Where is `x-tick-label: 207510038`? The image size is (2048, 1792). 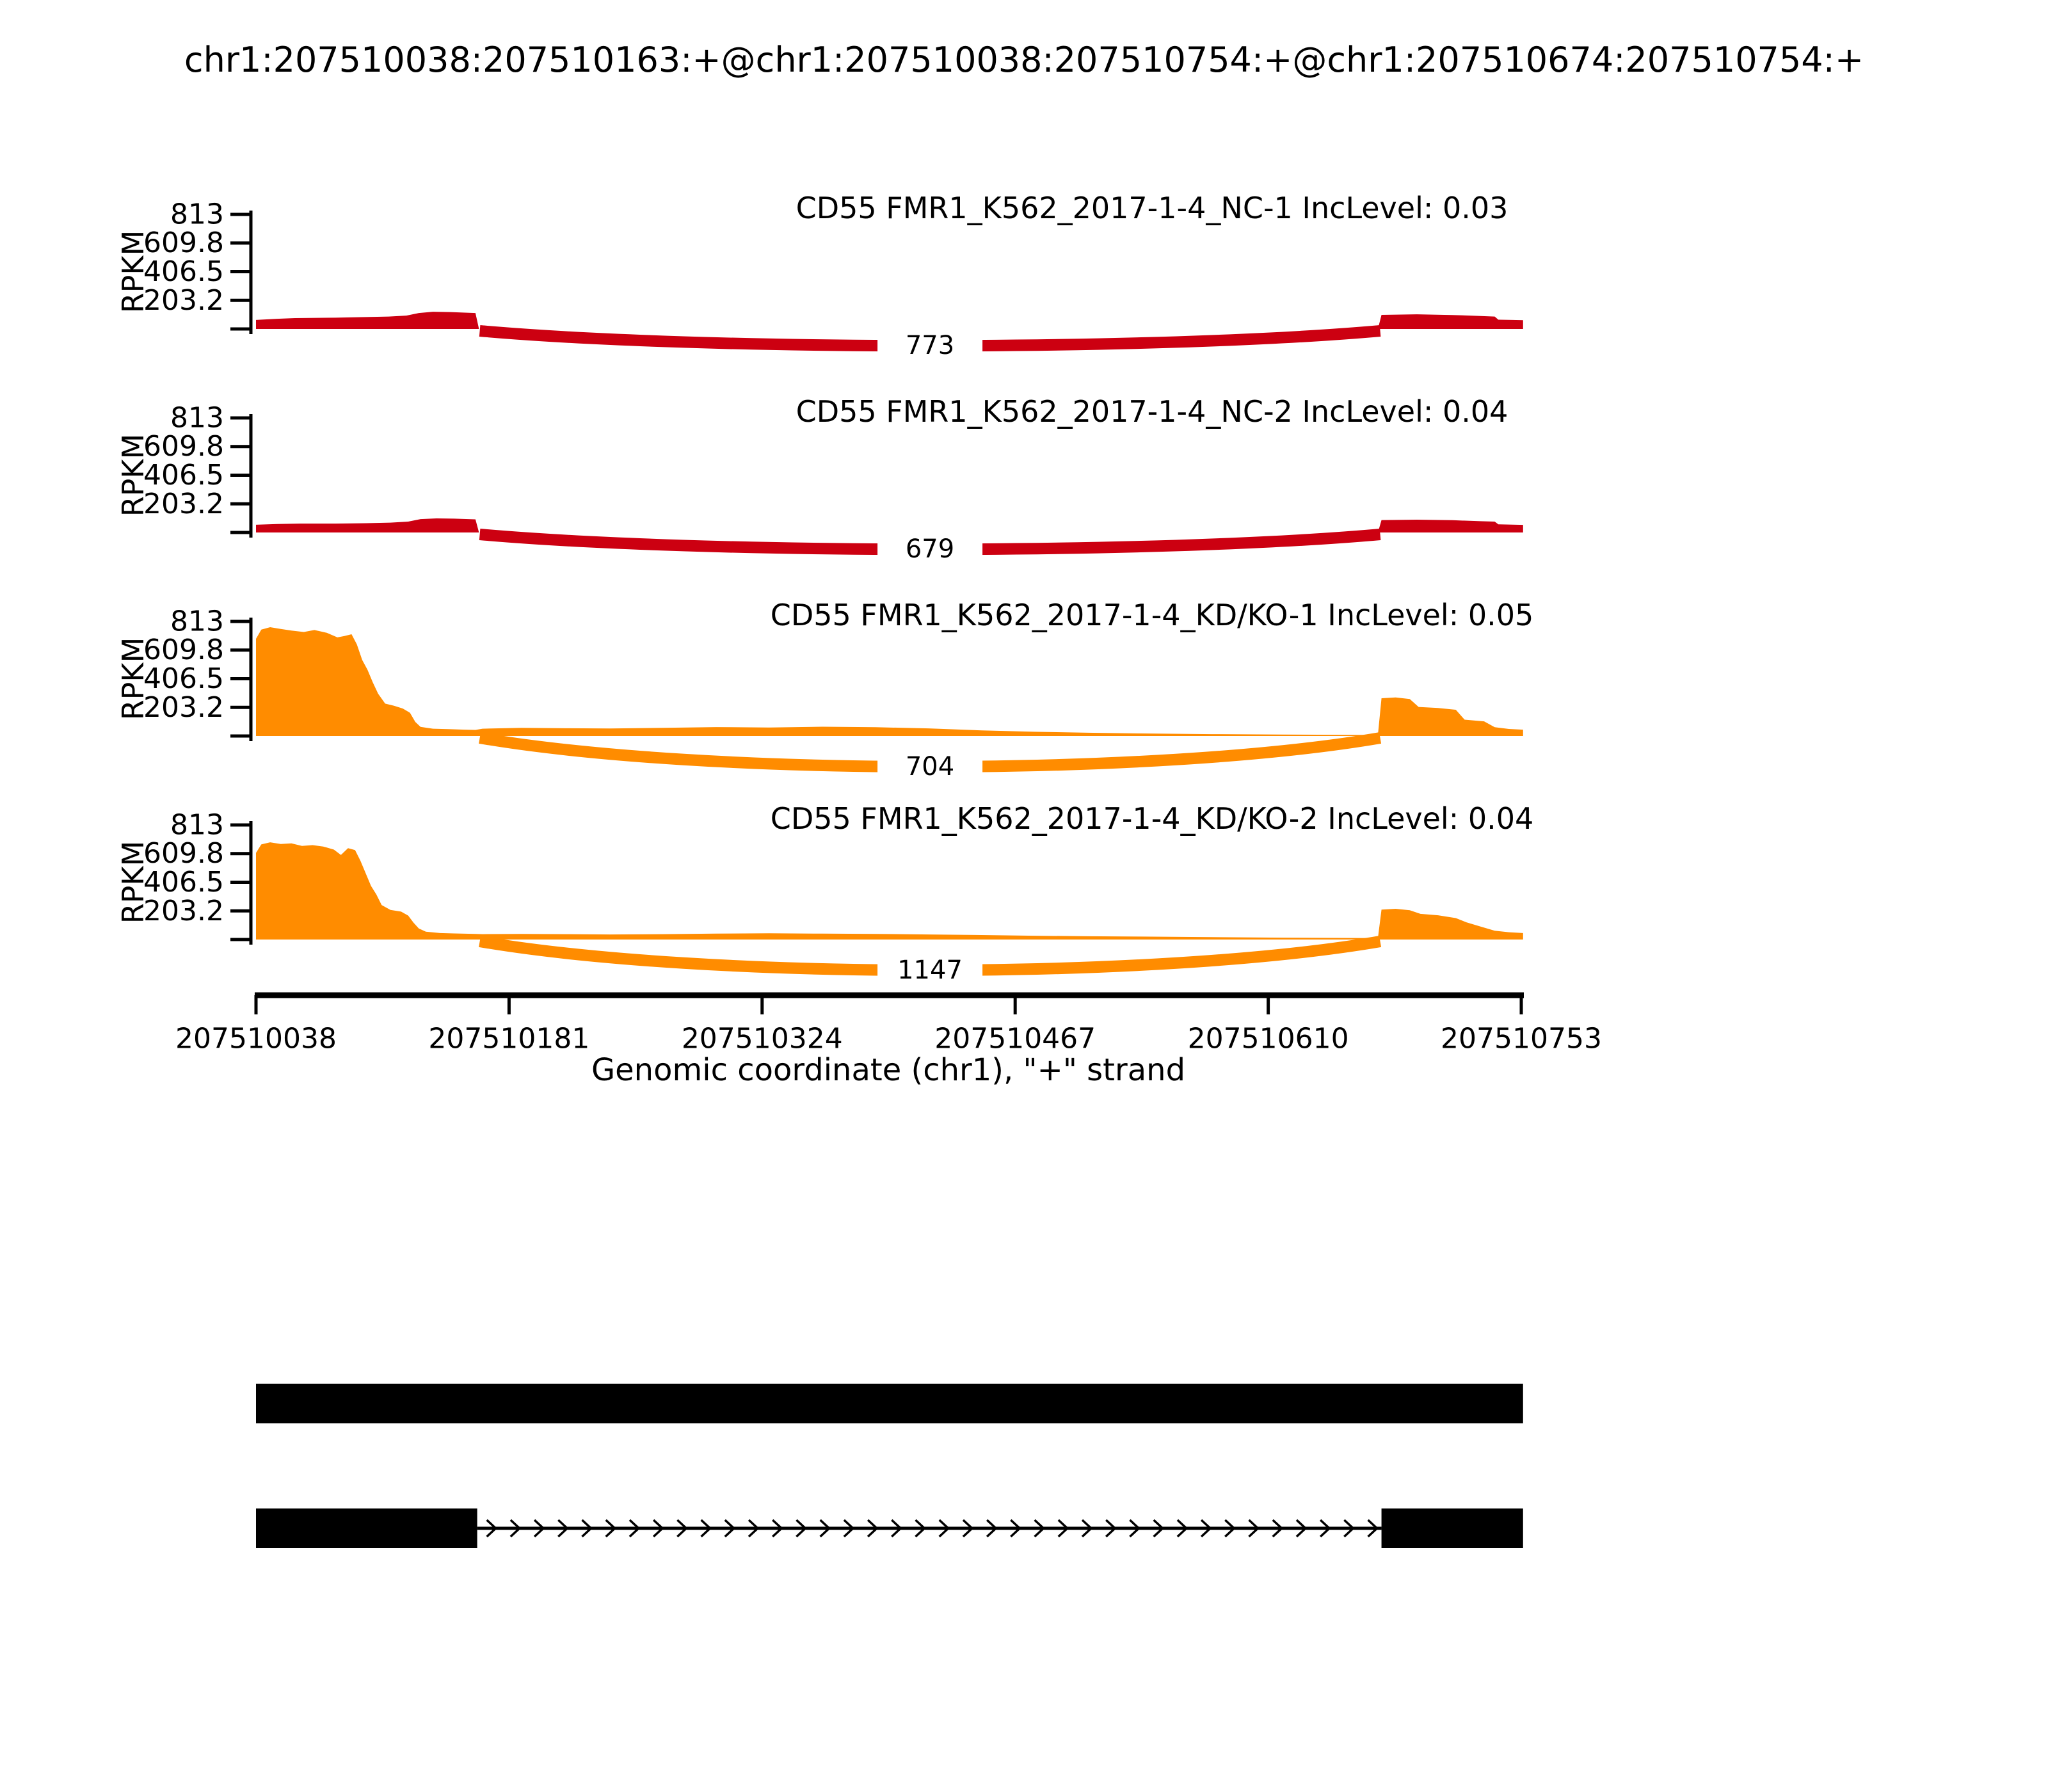 x-tick-label: 207510038 is located at coordinates (256, 1039).